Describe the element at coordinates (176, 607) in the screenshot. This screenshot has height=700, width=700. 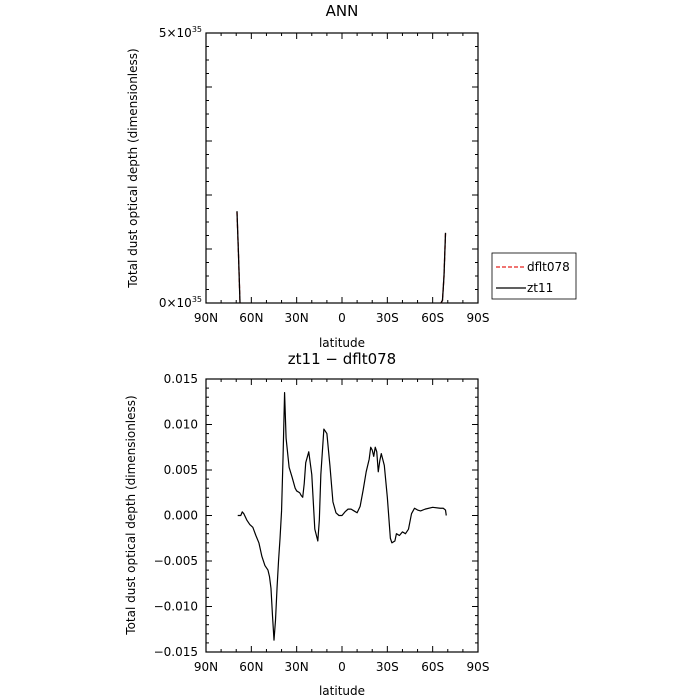
I see `bottom-y-tick-label: −0.010` at that location.